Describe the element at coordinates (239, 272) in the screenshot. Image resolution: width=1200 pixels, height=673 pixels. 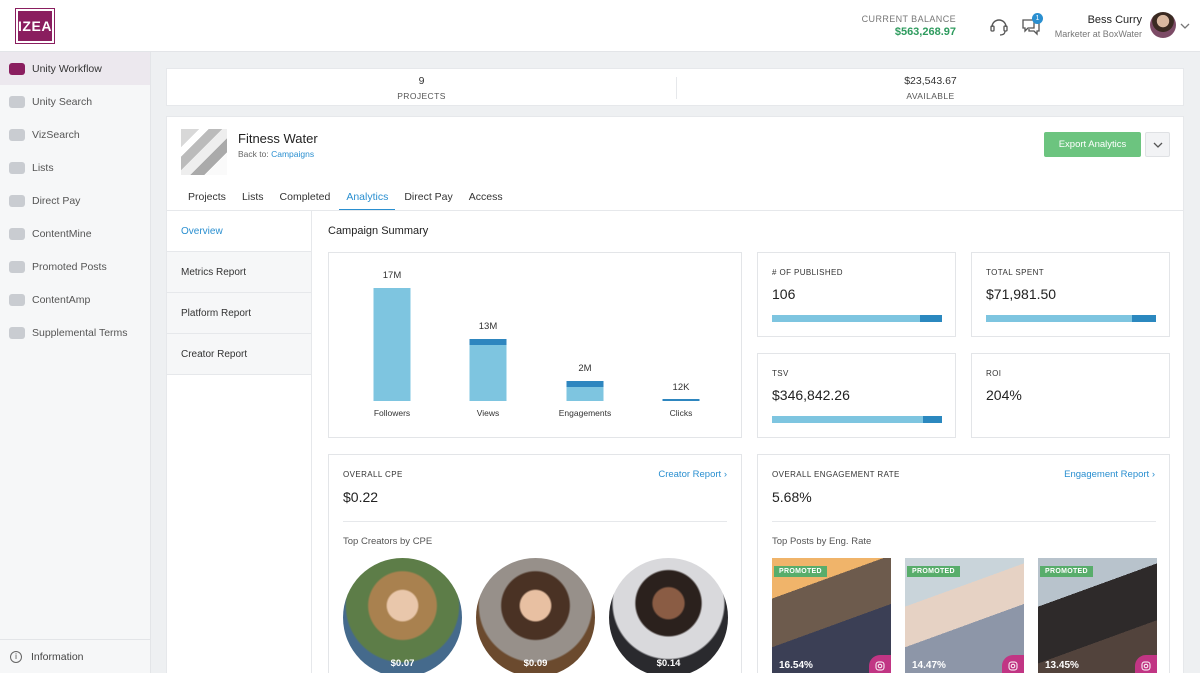
I see `subnav-metrics-report: Metrics Report` at that location.